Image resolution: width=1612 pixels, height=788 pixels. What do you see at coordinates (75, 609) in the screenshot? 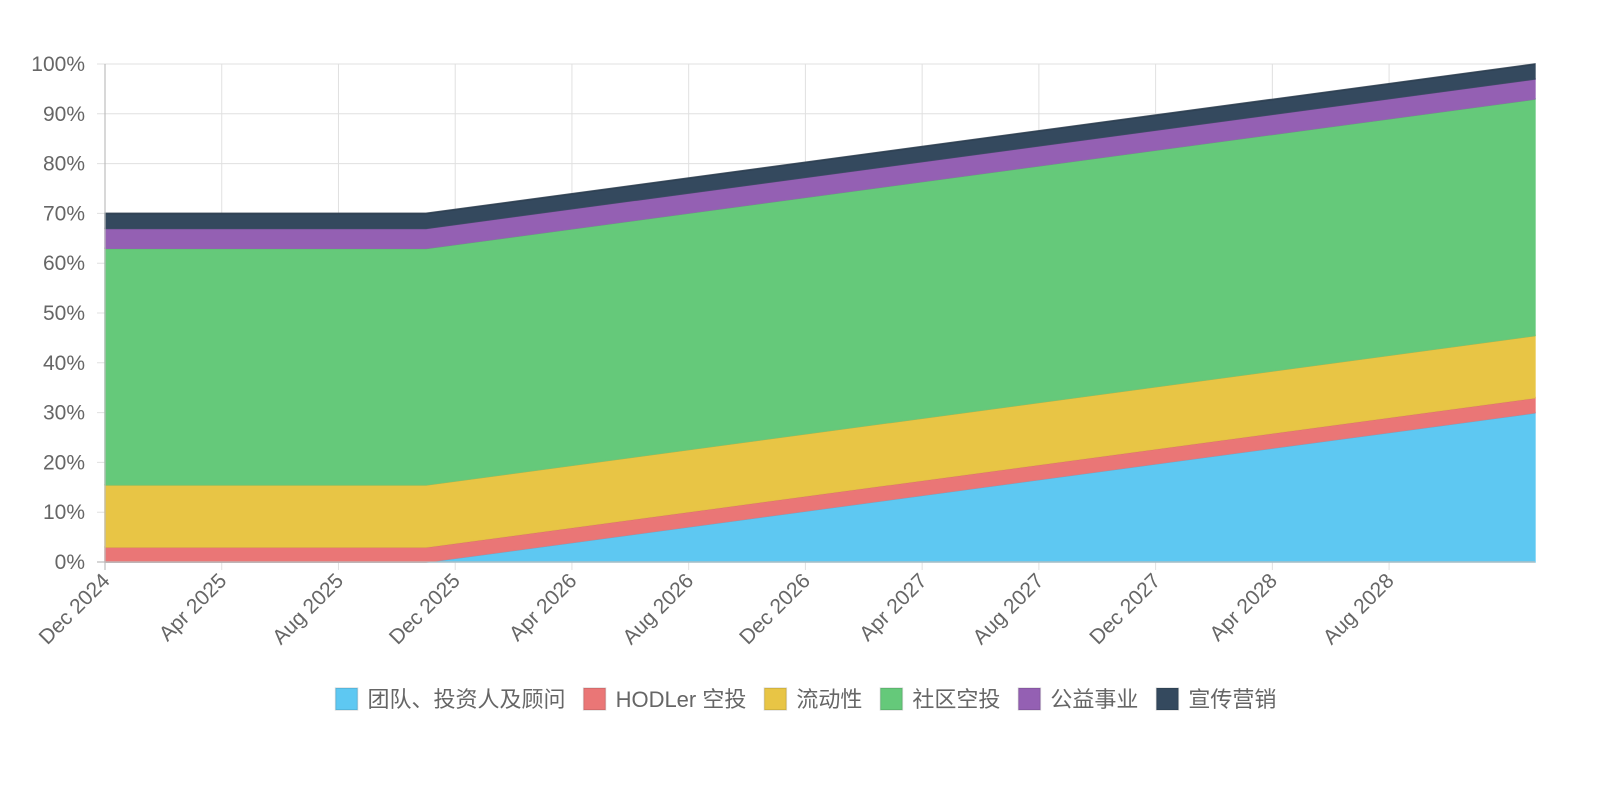
I see `x-tick-label: Dec 2024` at bounding box center [75, 609].